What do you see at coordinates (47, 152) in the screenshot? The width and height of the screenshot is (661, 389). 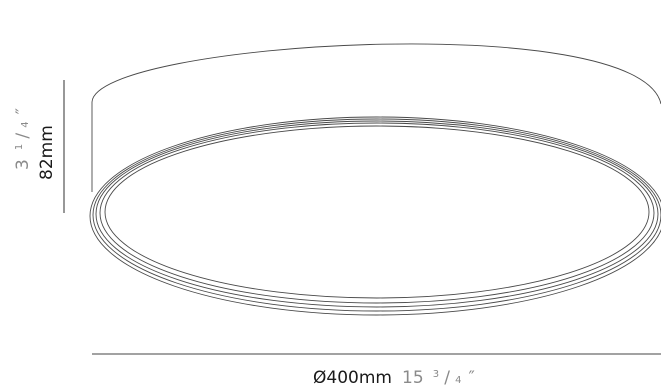 I see `height-metric-label: 82mm` at bounding box center [47, 152].